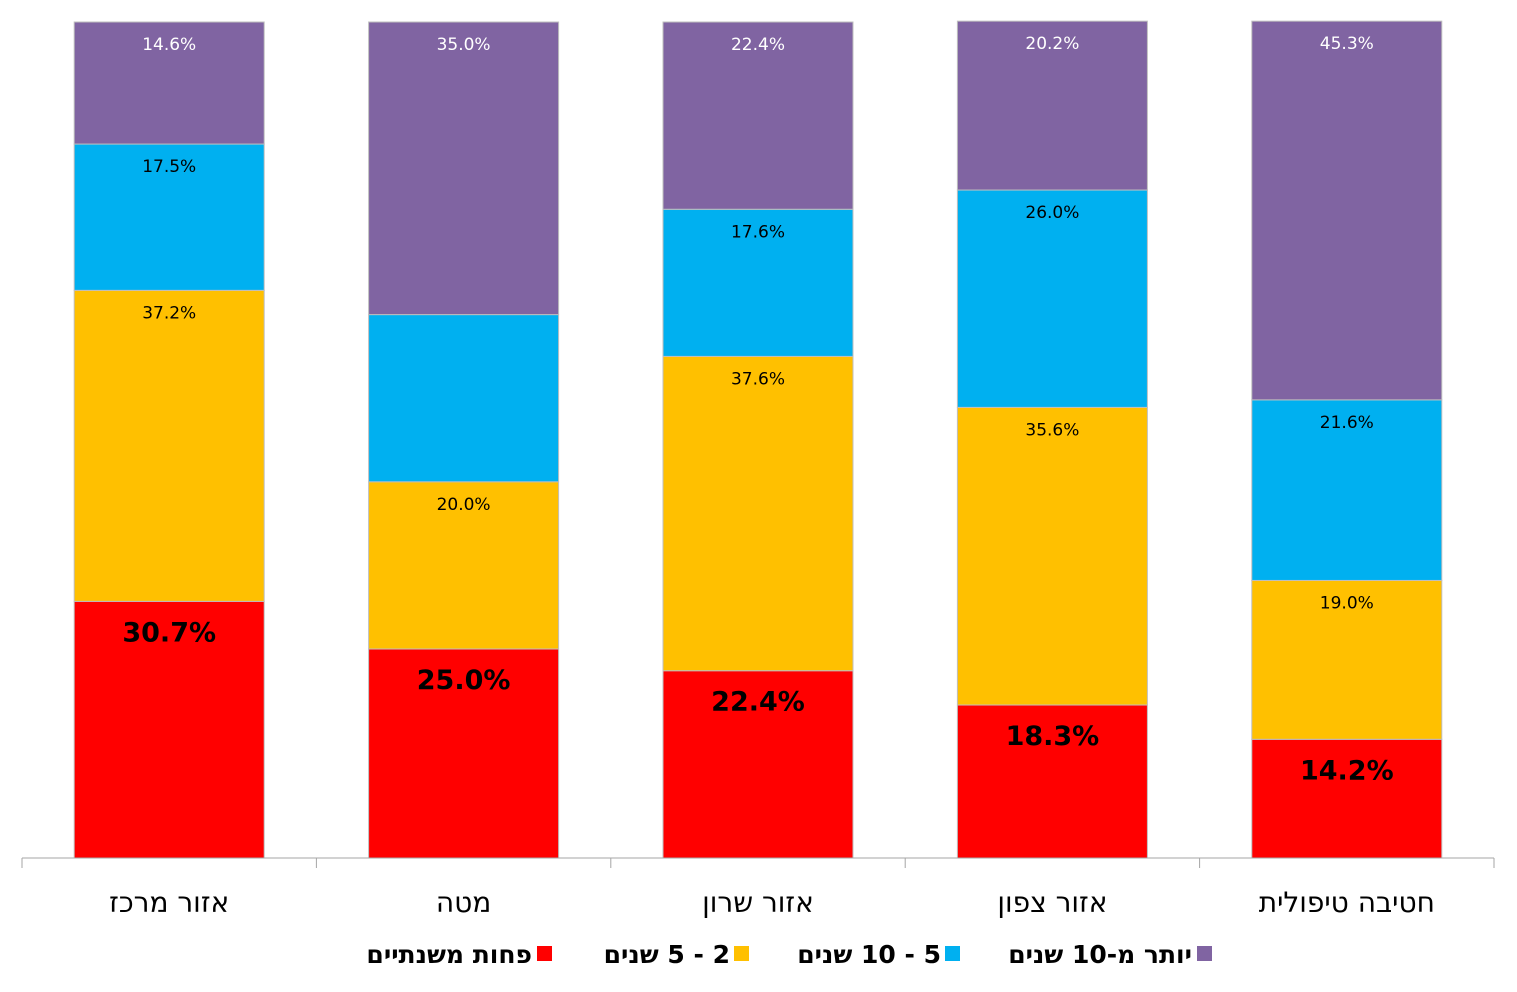  What do you see at coordinates (1347, 770) in the screenshot?
I see `data-label: 14.2%` at bounding box center [1347, 770].